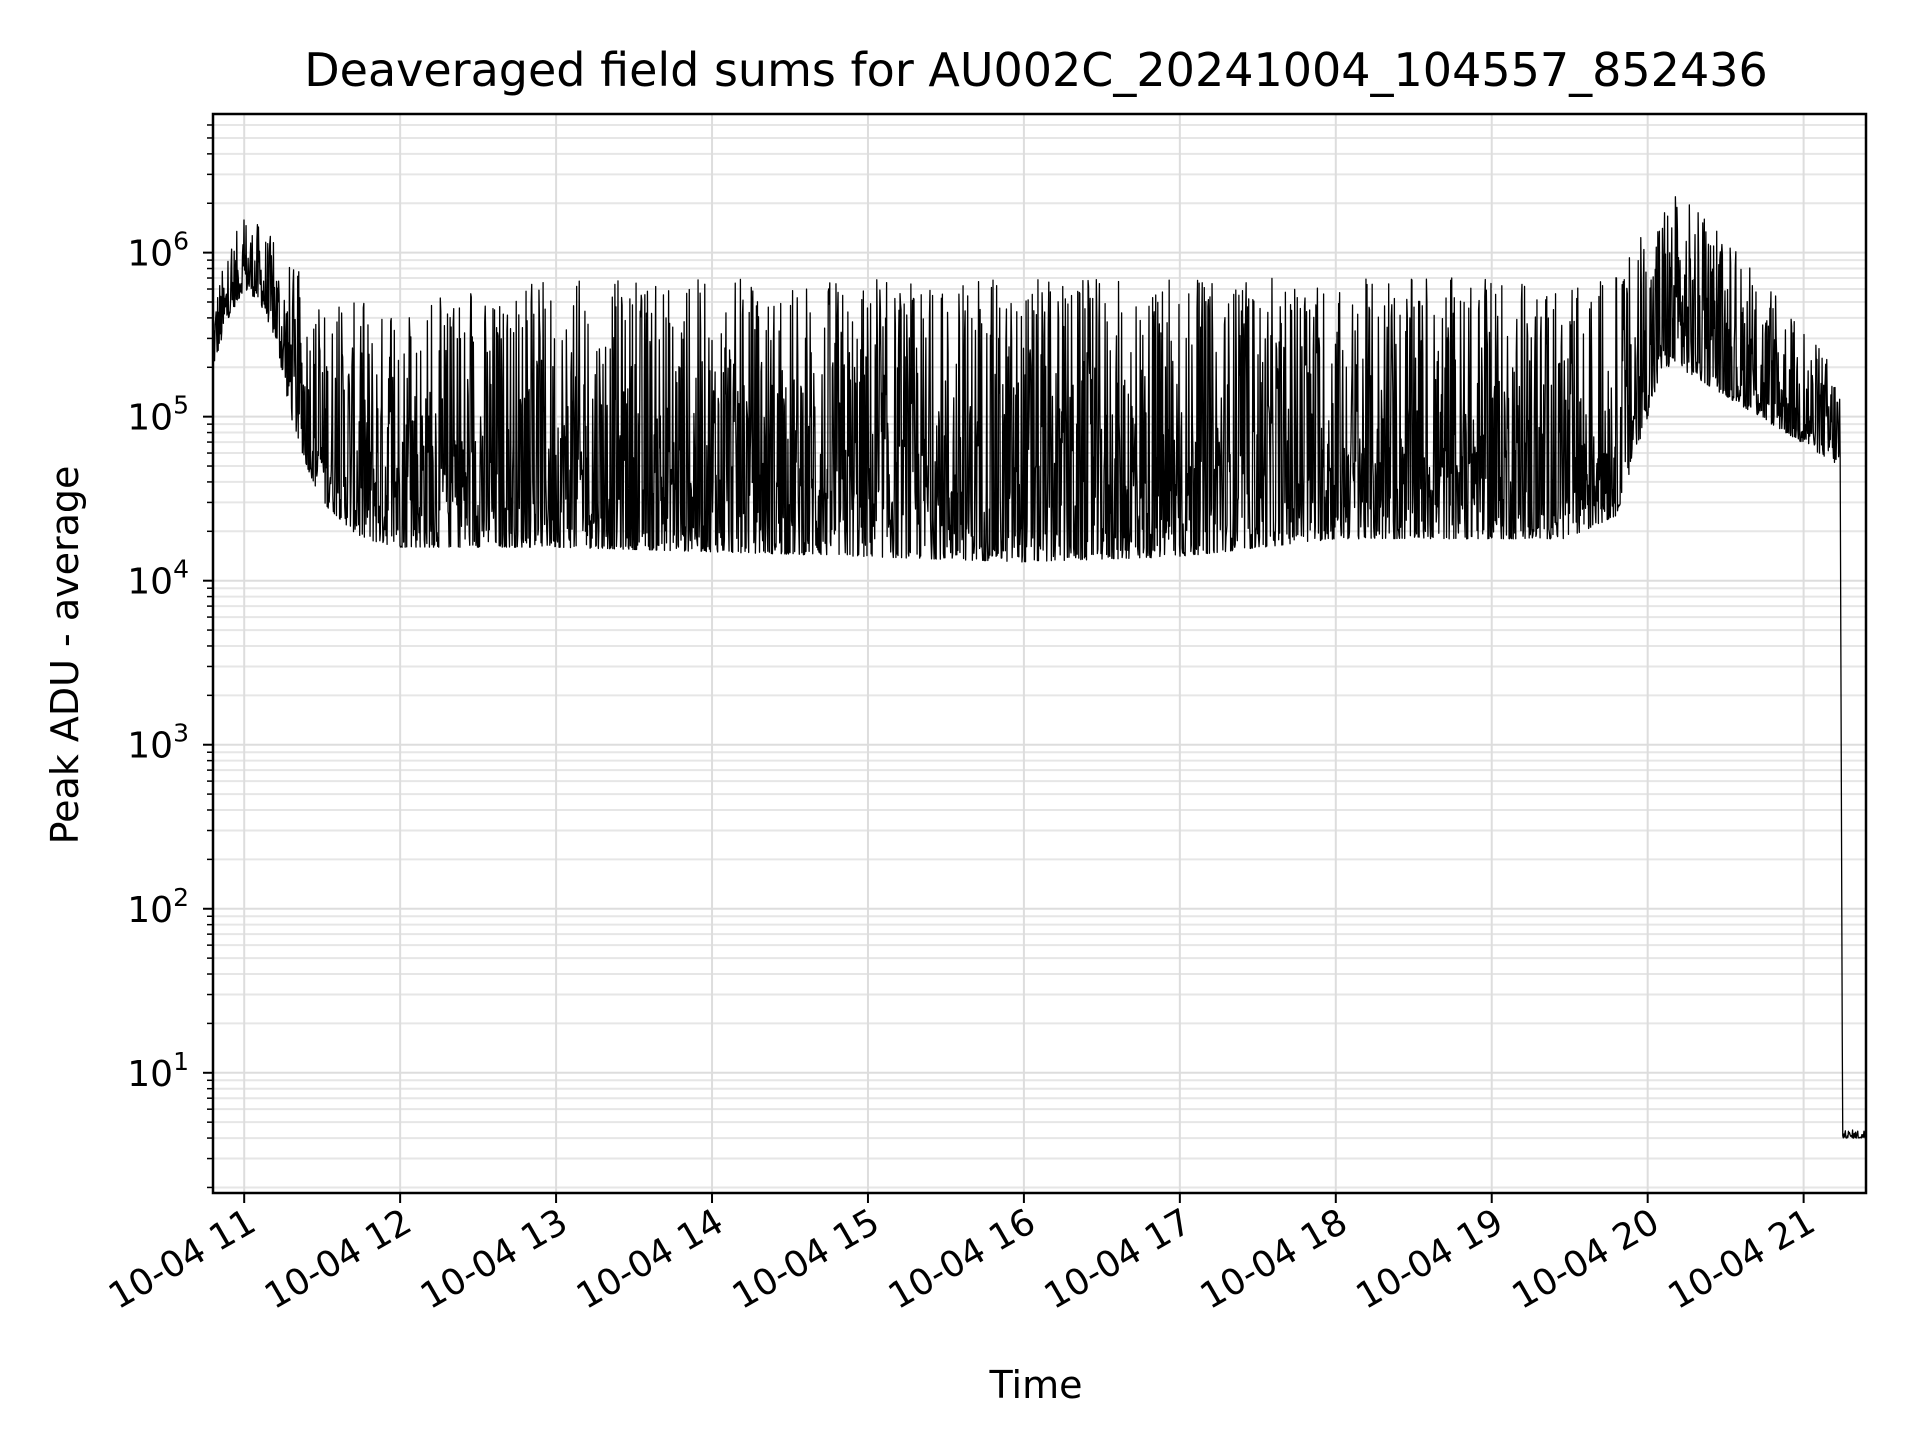  I want to click on x-tick-label: 10-04 21, so click(1741, 1259).